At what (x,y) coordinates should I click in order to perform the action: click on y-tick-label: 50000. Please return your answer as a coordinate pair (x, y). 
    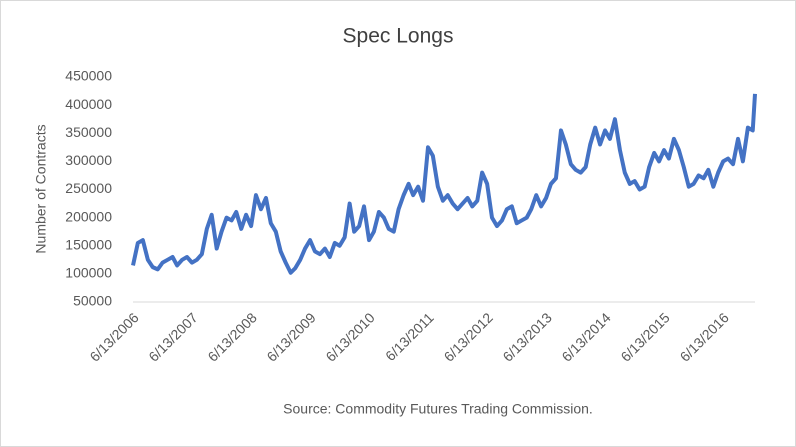
    Looking at the image, I should click on (92, 301).